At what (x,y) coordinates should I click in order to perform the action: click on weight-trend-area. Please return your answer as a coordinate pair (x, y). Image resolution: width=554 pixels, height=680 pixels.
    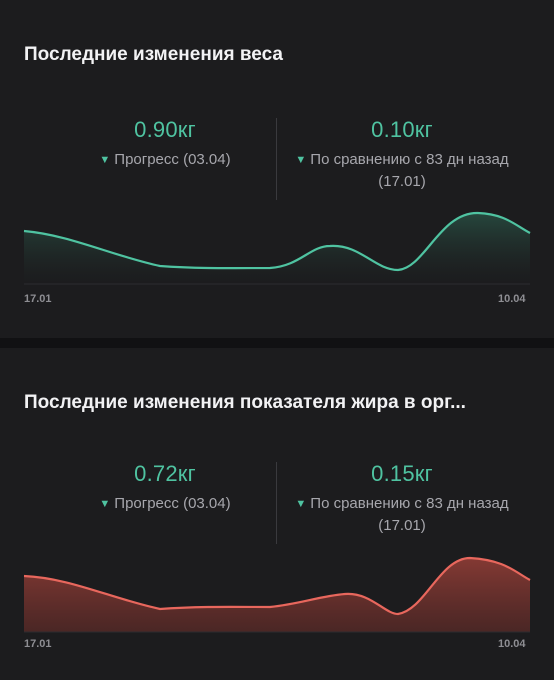
    Looking at the image, I should click on (277, 248).